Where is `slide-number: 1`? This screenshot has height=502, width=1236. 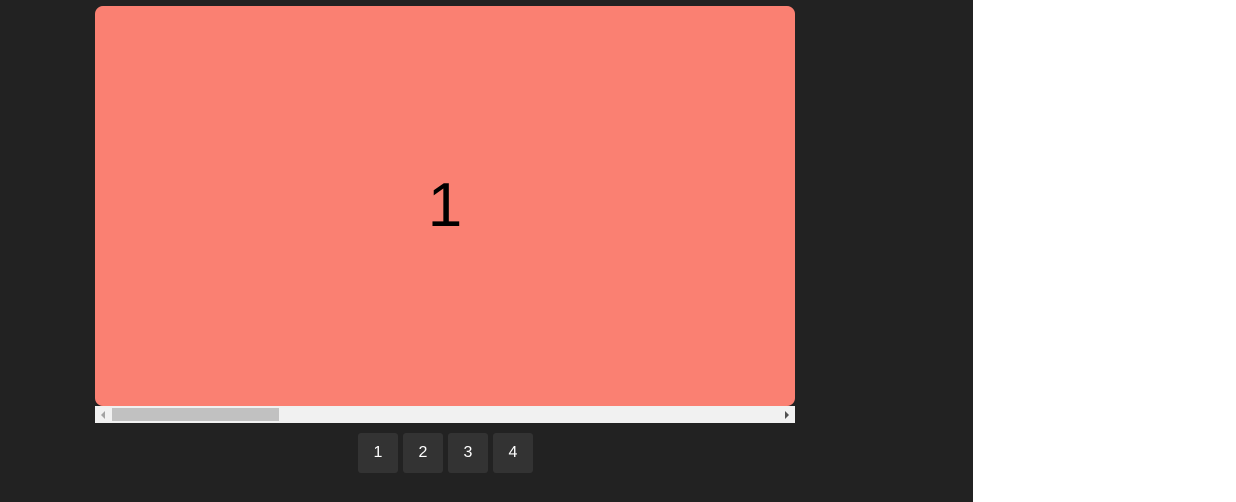 slide-number: 1 is located at coordinates (445, 205).